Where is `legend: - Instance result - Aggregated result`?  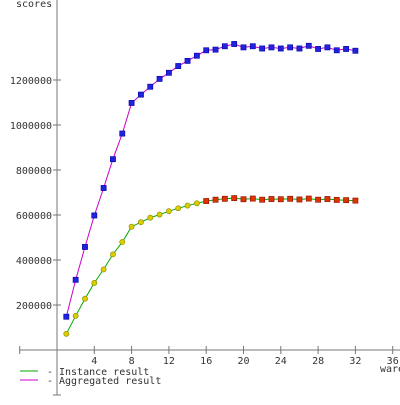 legend: - Instance result - Aggregated result is located at coordinates (90, 377).